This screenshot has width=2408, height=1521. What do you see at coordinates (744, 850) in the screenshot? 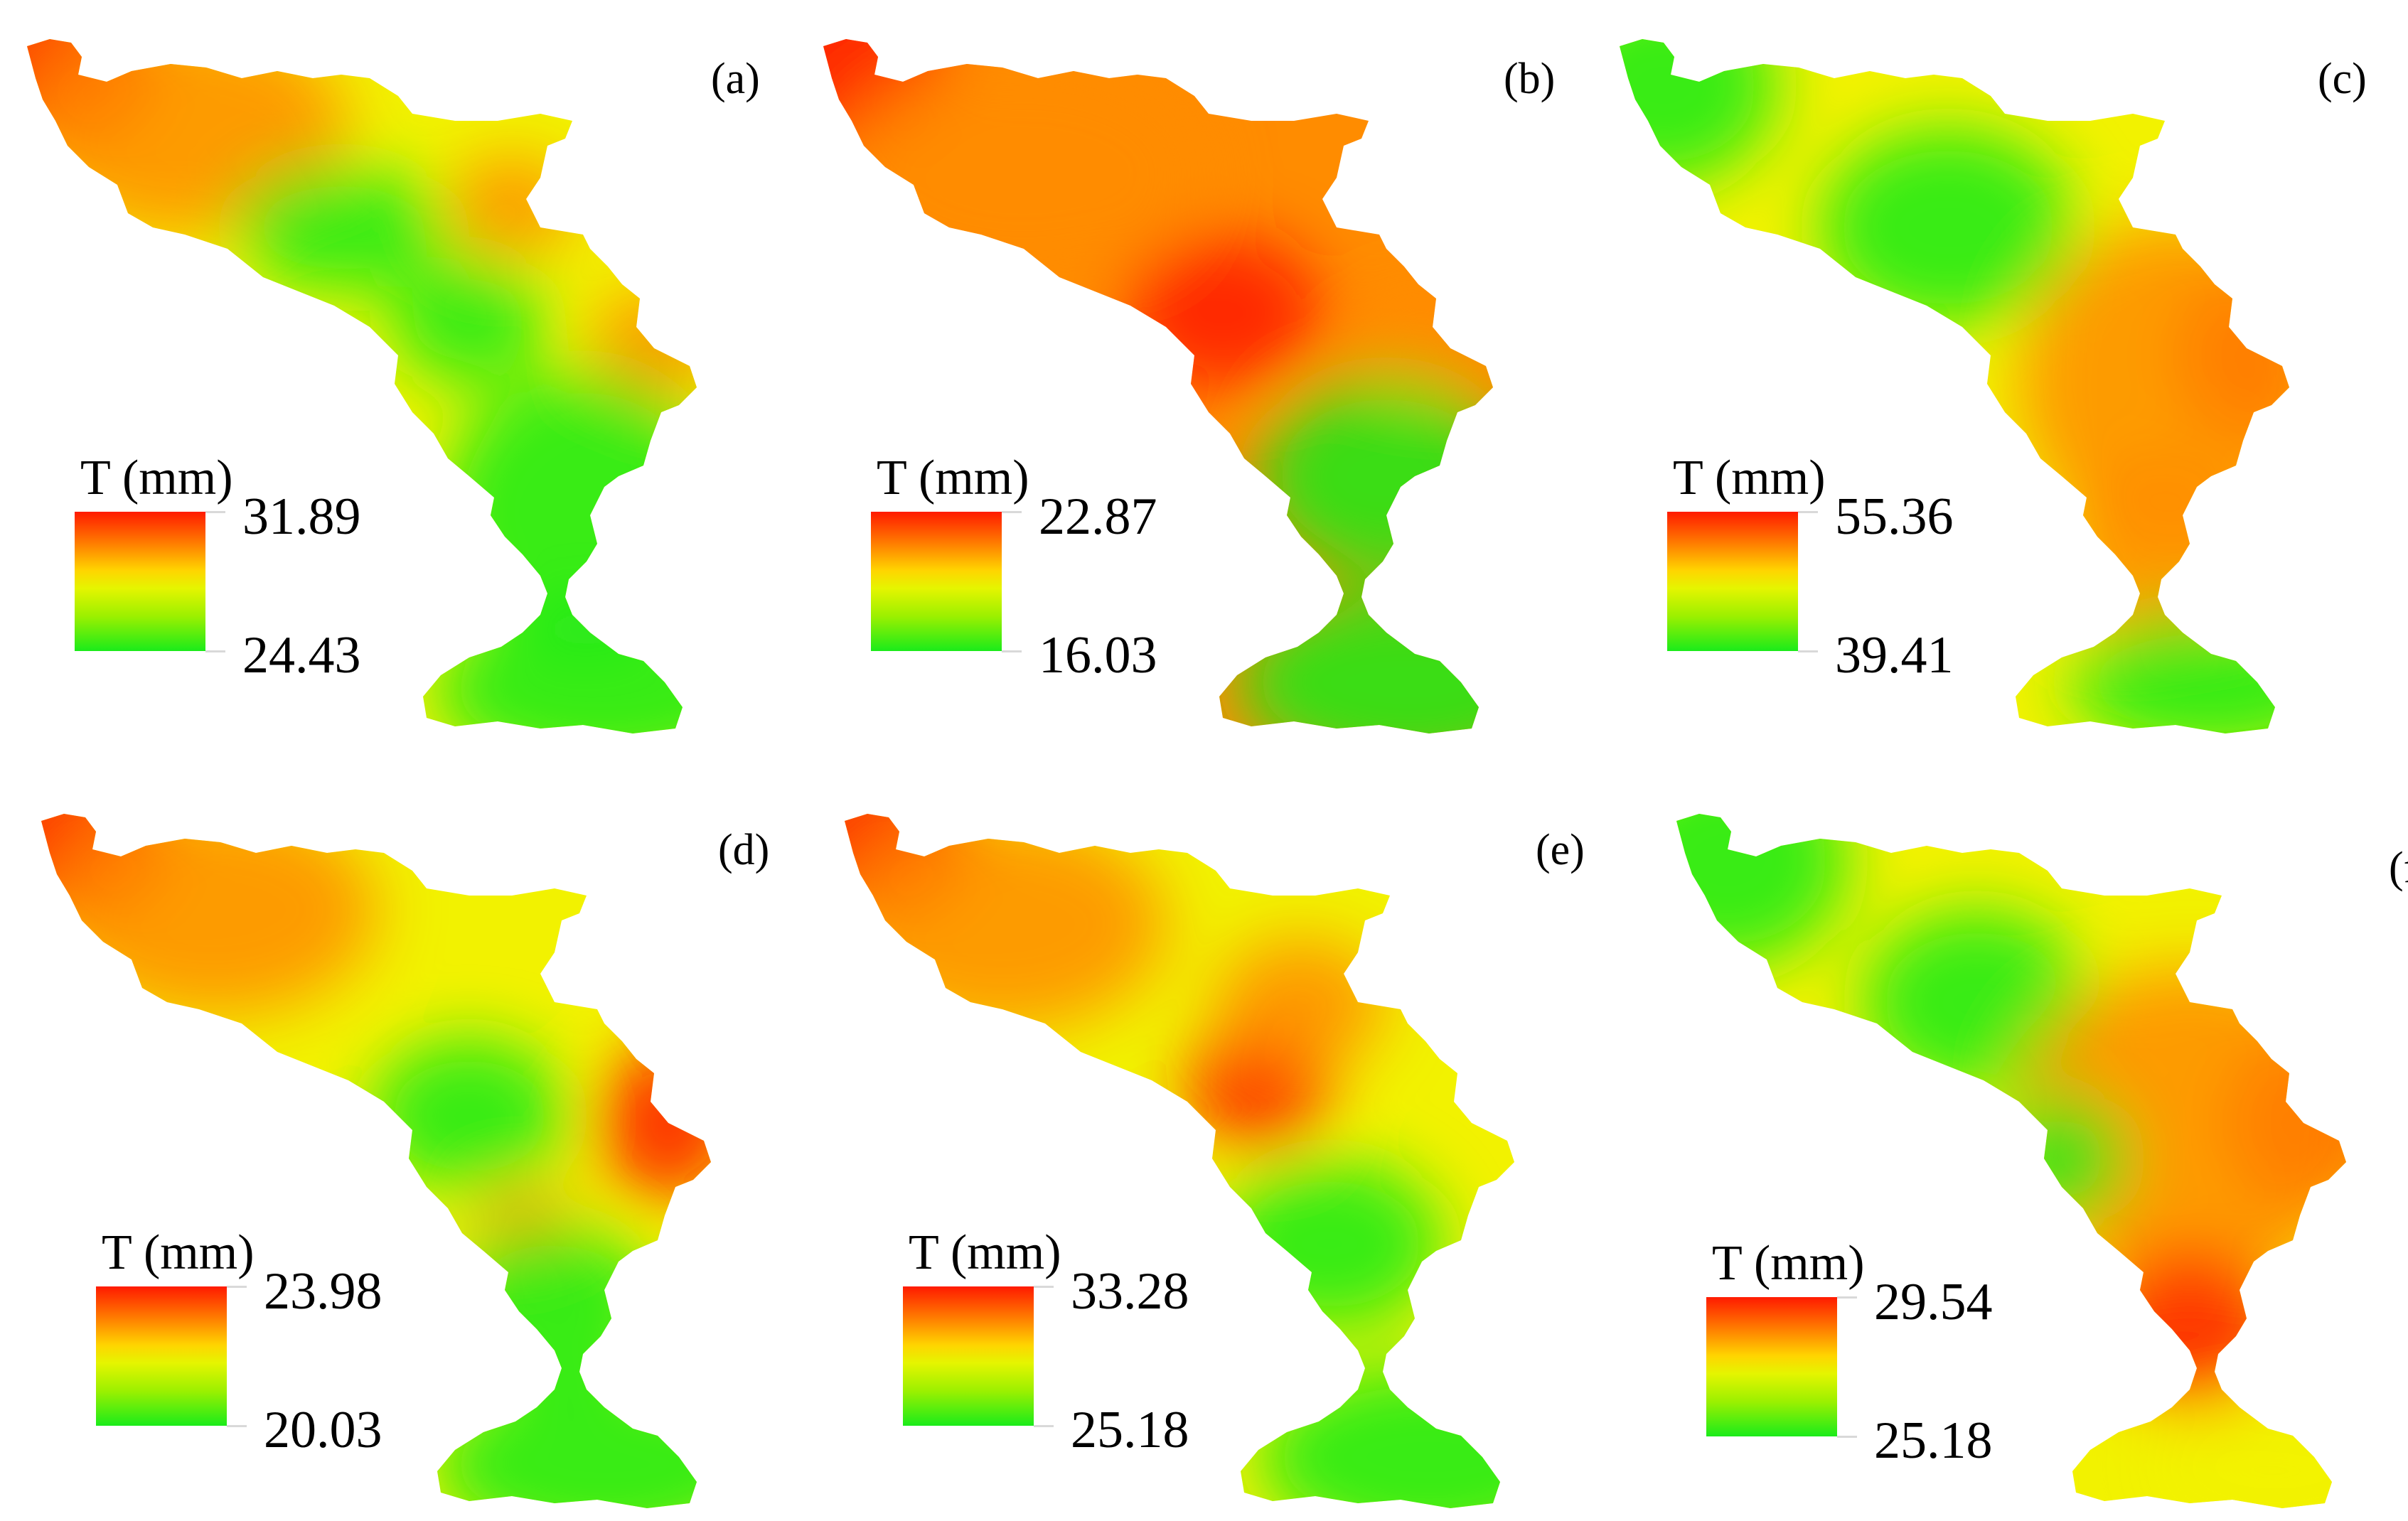
I see `panel-label: (d)` at bounding box center [744, 850].